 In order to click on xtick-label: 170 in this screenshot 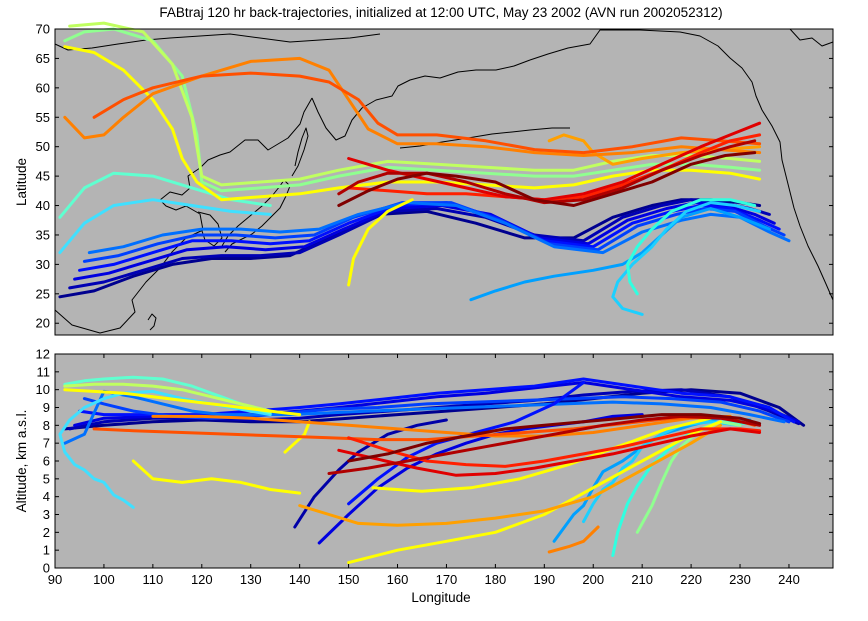, I will do `click(447, 579)`.